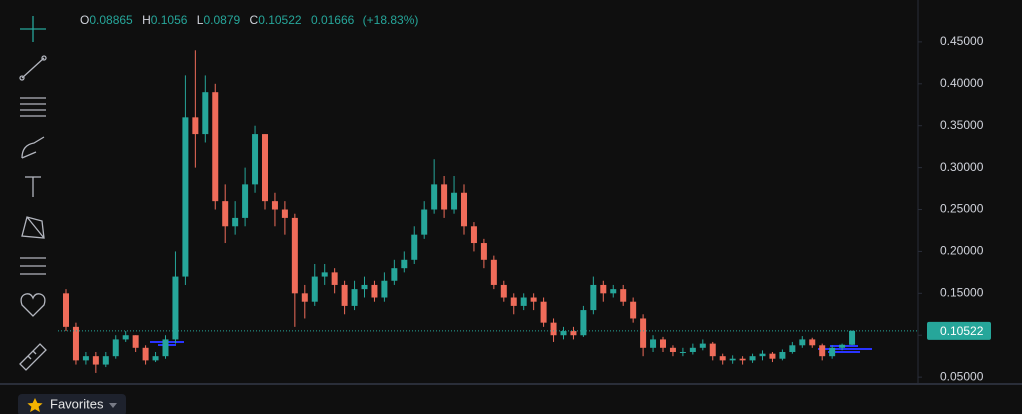  I want to click on y-tick-label: 0.35000, so click(962, 125).